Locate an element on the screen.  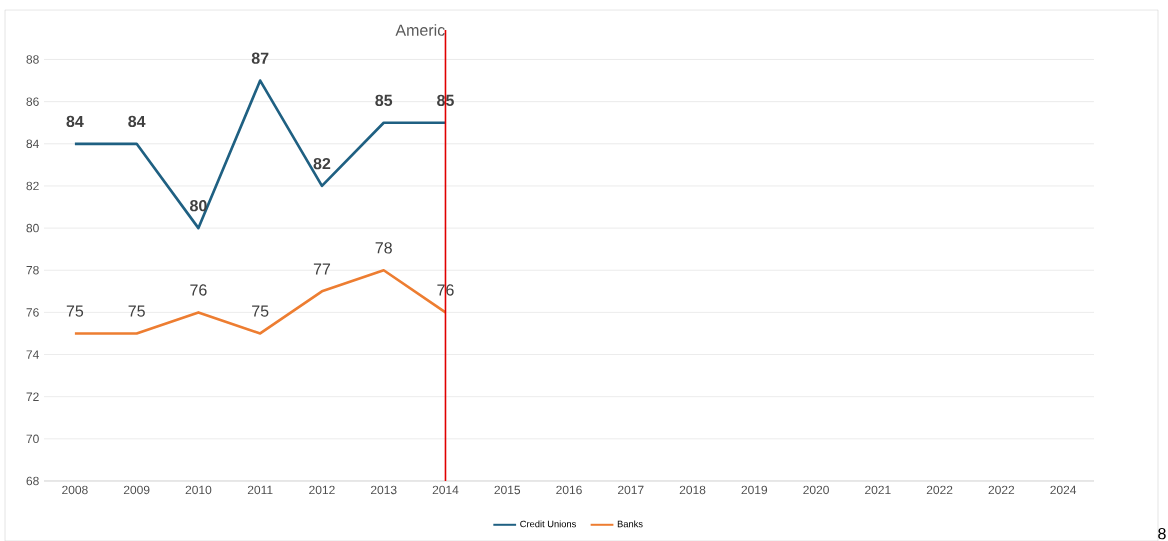
x-tick-label: 2009 is located at coordinates (136, 490).